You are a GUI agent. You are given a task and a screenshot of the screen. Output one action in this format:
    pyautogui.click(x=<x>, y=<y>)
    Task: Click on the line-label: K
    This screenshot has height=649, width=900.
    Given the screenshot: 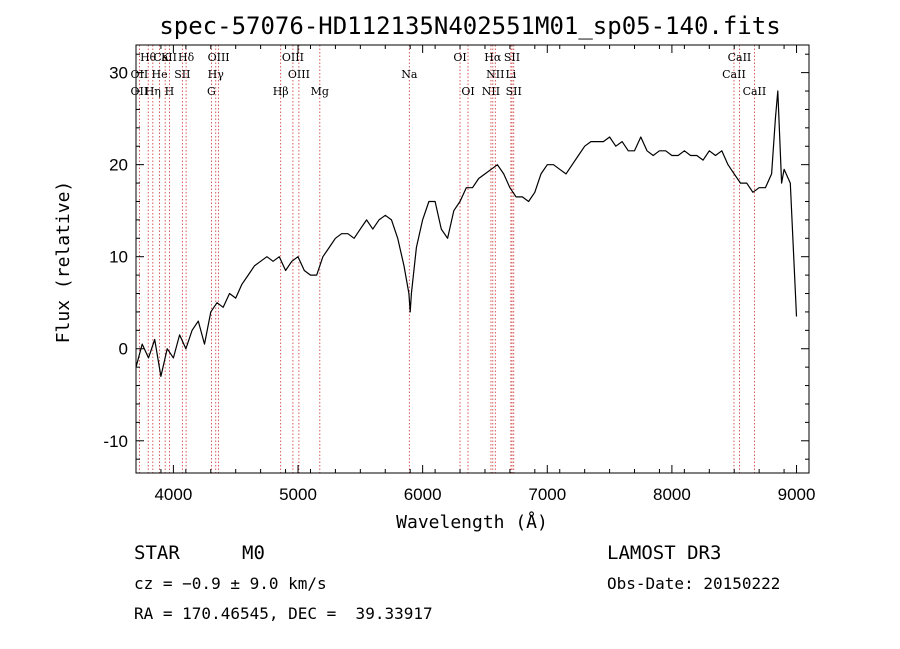 What is the action you would take?
    pyautogui.click(x=165, y=57)
    